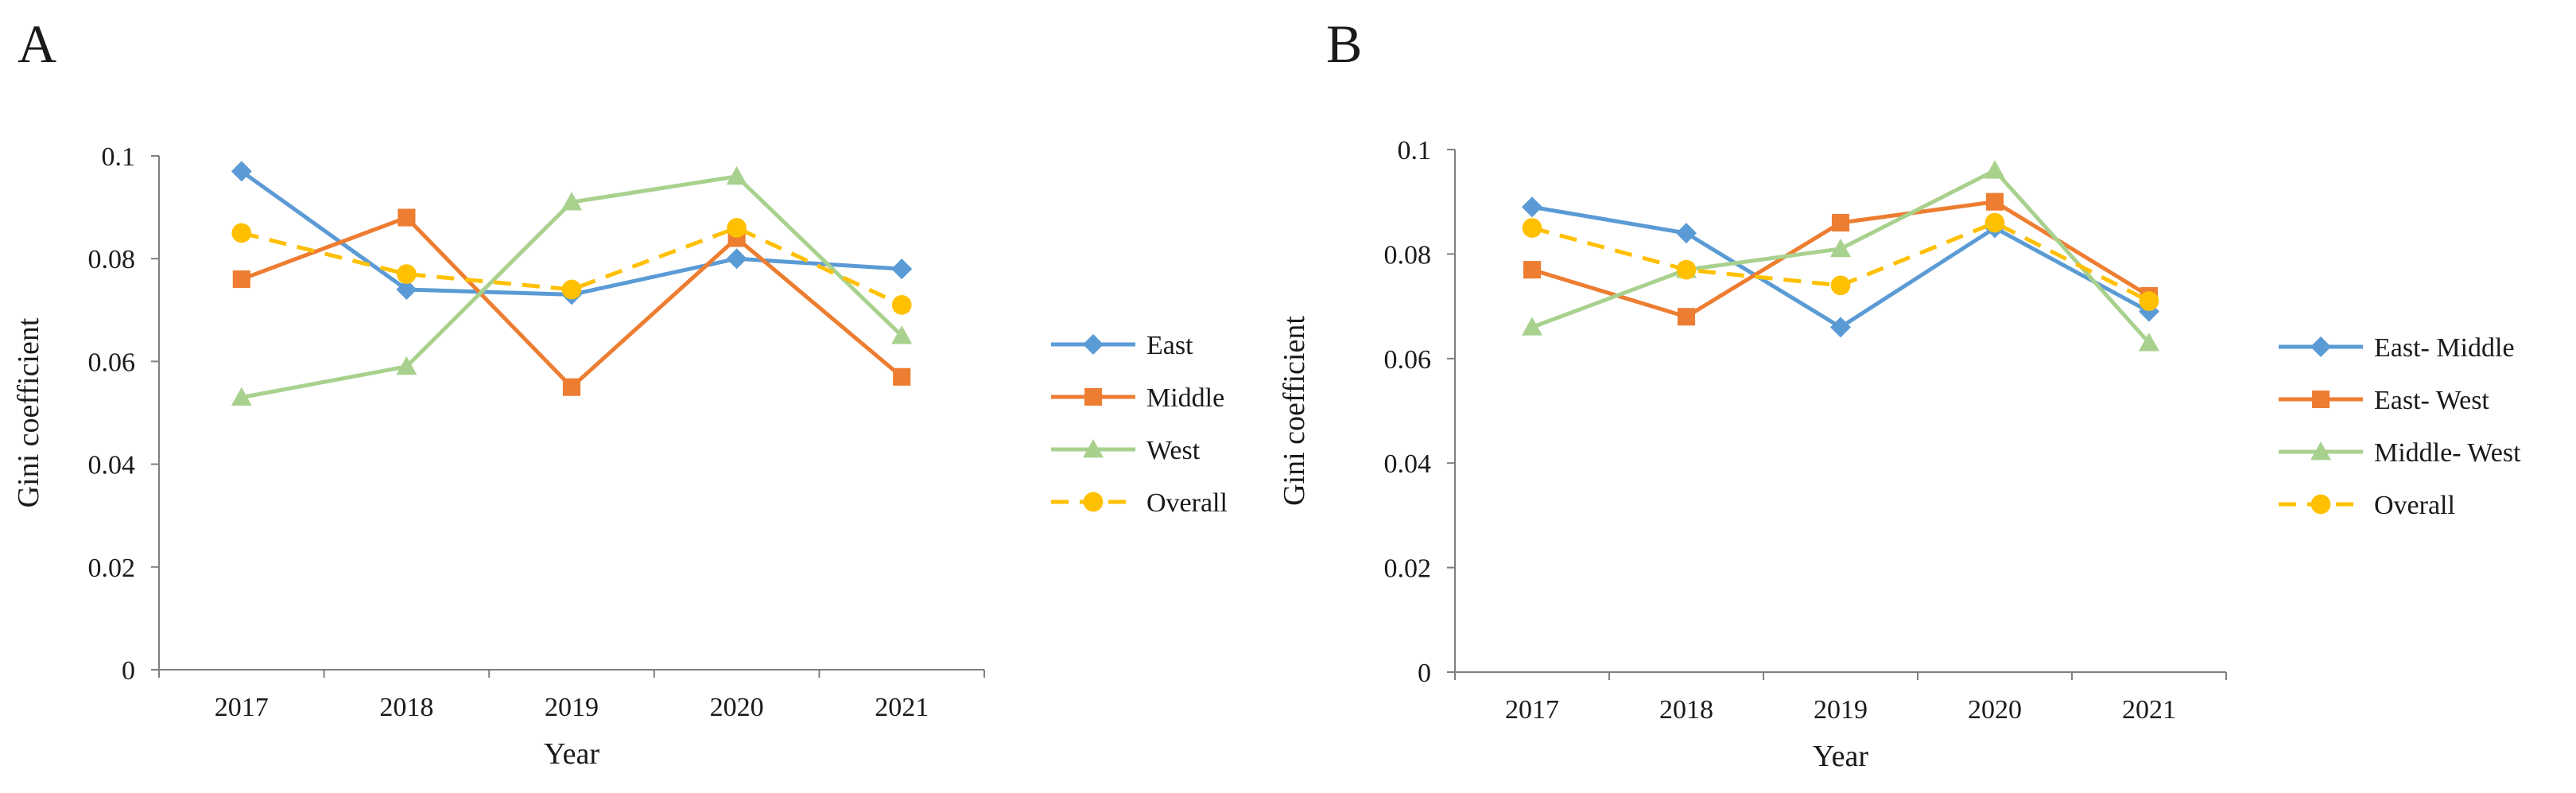 The image size is (2576, 793). Describe the element at coordinates (2447, 453) in the screenshot. I see `legend-label: Middle- West` at that location.